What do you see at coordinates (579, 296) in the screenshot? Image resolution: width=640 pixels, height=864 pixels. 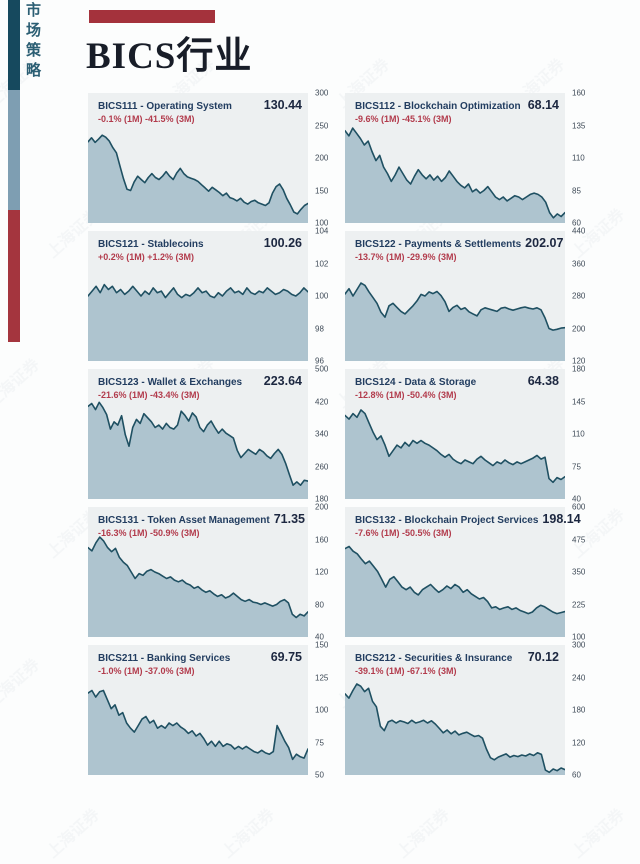 I see `axis-tick-label: 280` at bounding box center [579, 296].